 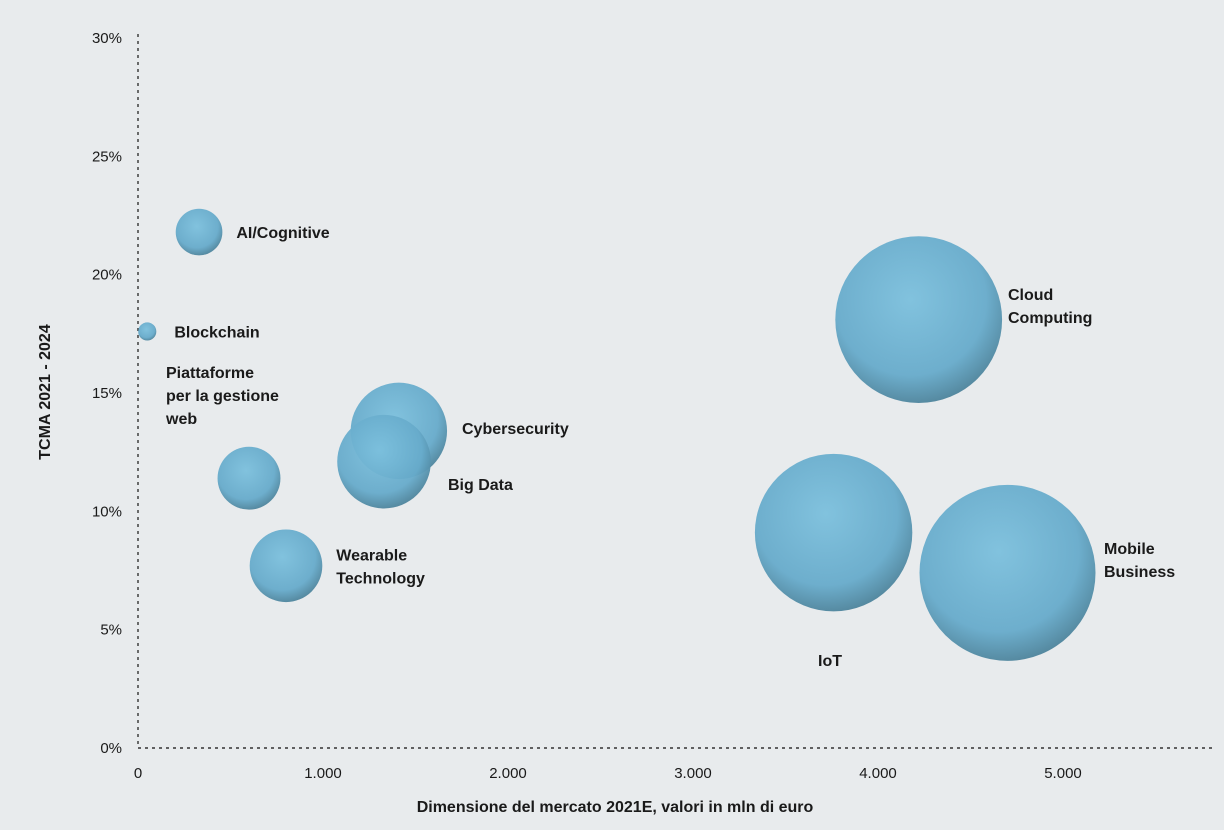 I want to click on x-tick-label: 2.000, so click(x=508, y=773).